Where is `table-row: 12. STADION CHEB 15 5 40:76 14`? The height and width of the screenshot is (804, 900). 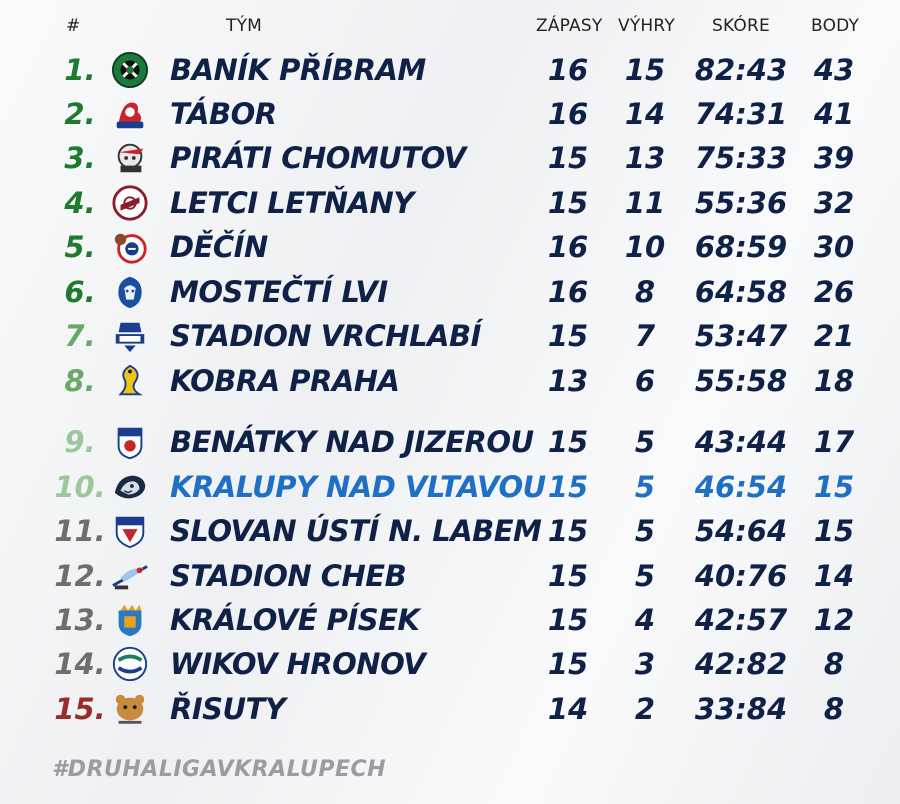 table-row: 12. STADION CHEB 15 5 40:76 14 is located at coordinates (450, 576).